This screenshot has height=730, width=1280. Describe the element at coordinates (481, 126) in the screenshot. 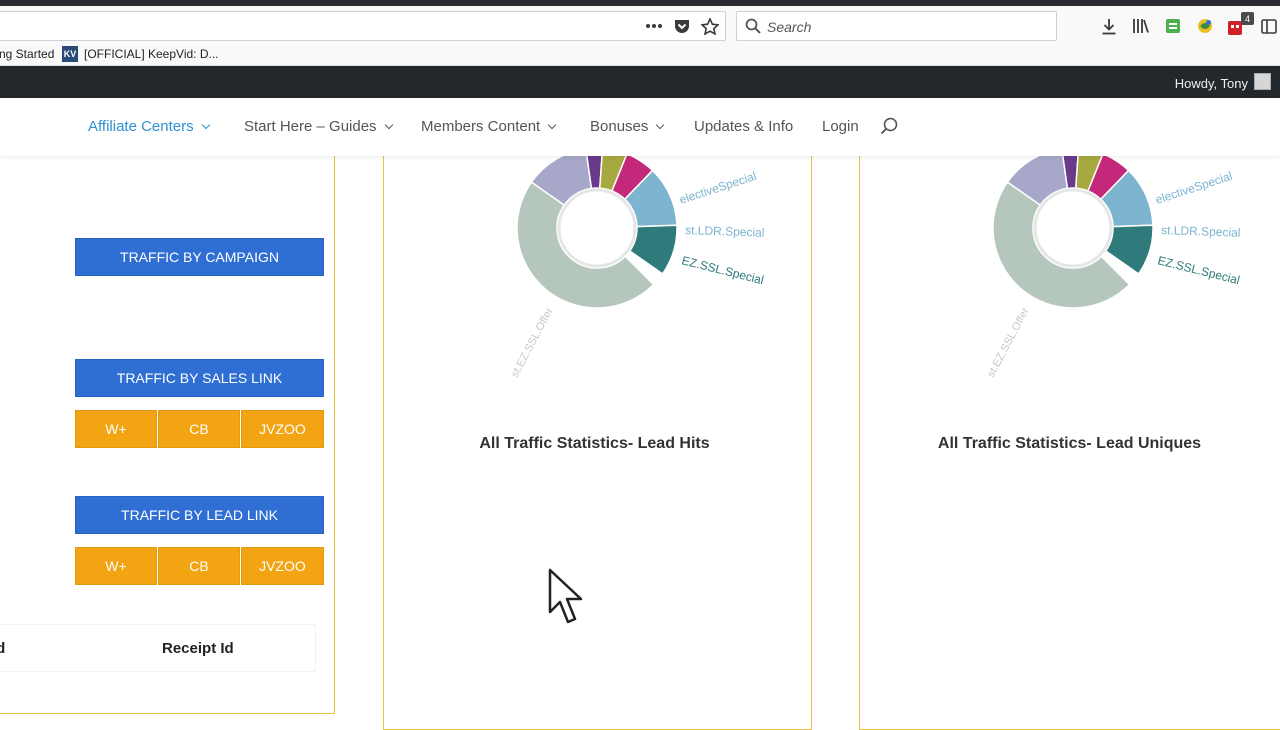

I see `nav-label: Members Content` at that location.